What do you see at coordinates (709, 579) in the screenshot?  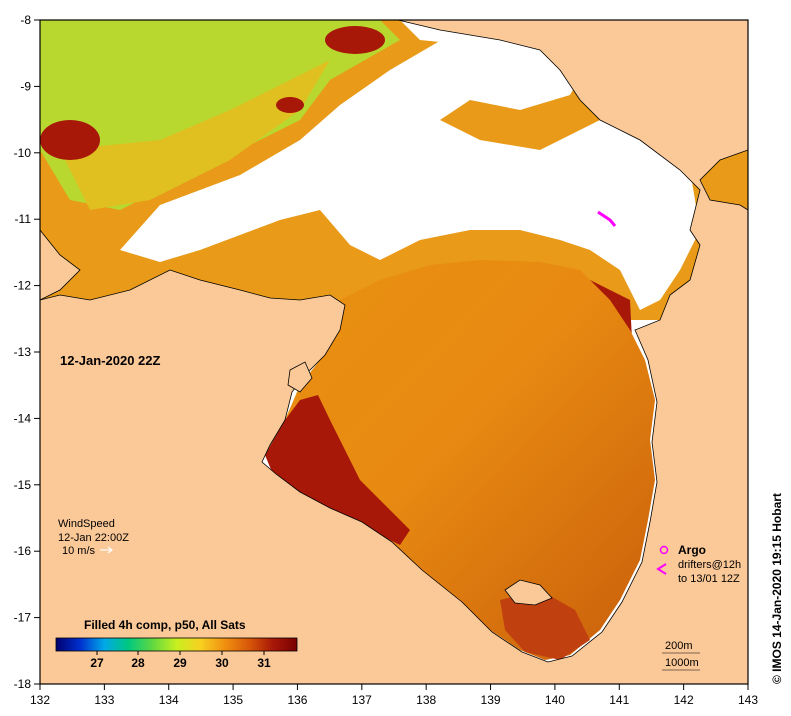 I see `drifters-to-label: to 13/01 12Z` at bounding box center [709, 579].